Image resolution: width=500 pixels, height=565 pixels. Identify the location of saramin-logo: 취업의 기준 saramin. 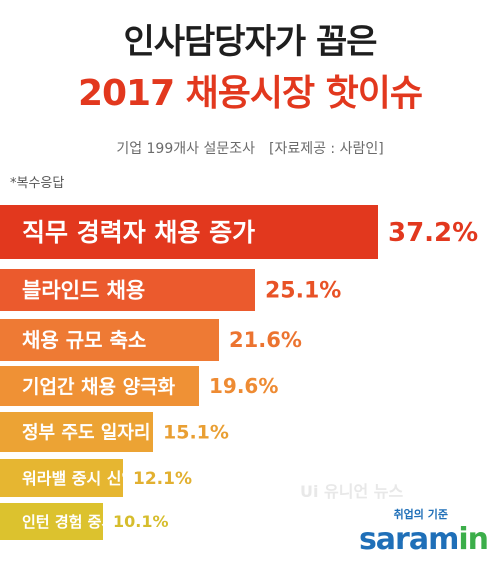
(423, 531).